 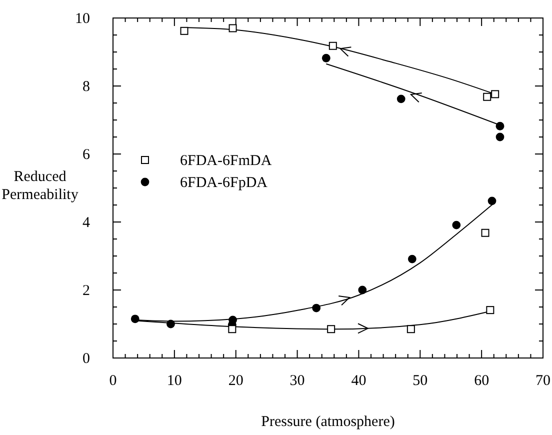 I want to click on x-tick-label: 60, so click(x=482, y=381).